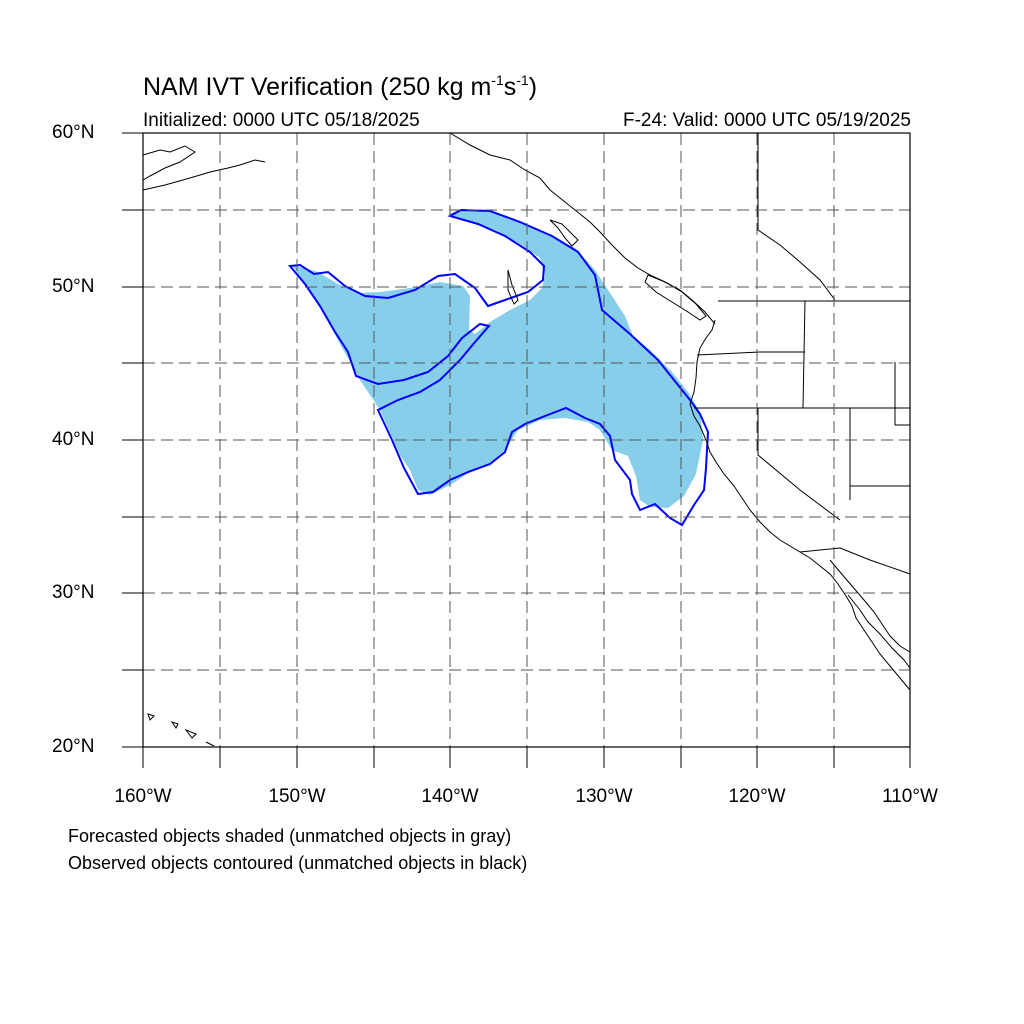 This screenshot has width=1024, height=1024. What do you see at coordinates (450, 796) in the screenshot?
I see `lon-label-140w: 140°W` at bounding box center [450, 796].